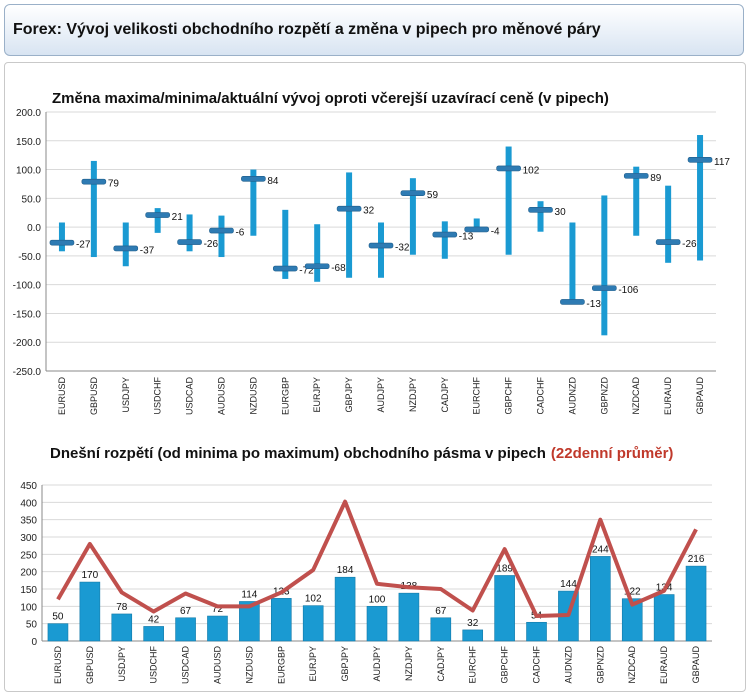  What do you see at coordinates (186, 665) in the screenshot?
I see `chart2-x-tick-label: USDCAD` at bounding box center [186, 665].